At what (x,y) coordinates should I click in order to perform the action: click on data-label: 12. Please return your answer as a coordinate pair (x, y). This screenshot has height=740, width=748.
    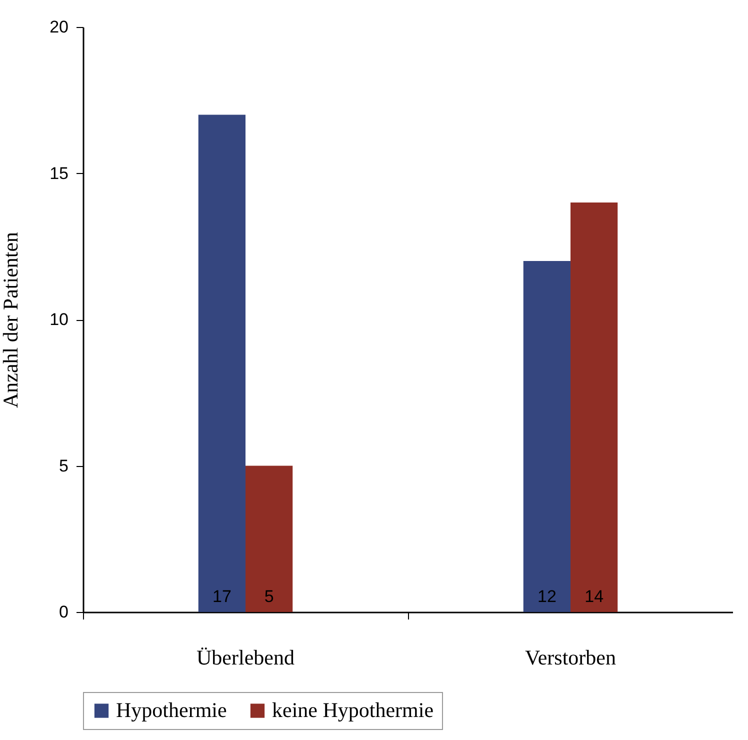
    Looking at the image, I should click on (546, 596).